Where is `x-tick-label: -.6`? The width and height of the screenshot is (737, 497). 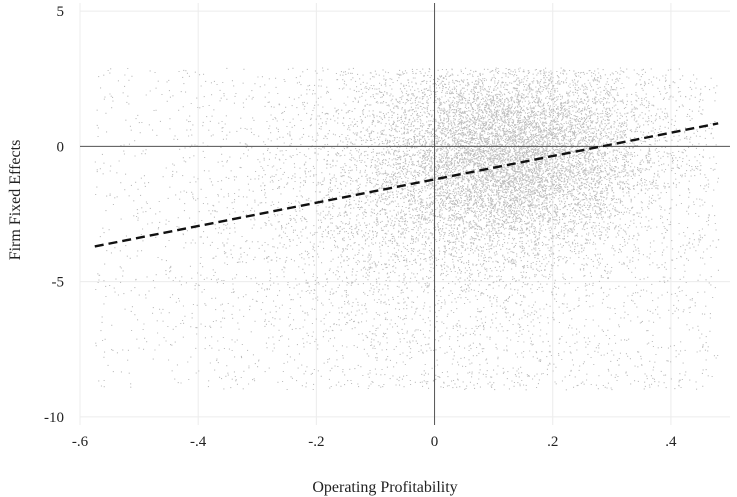 x-tick-label: -.6 is located at coordinates (80, 442).